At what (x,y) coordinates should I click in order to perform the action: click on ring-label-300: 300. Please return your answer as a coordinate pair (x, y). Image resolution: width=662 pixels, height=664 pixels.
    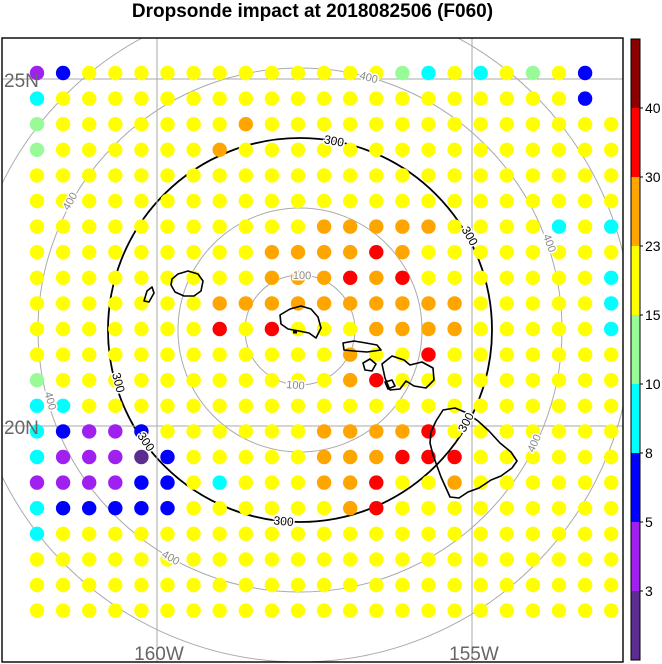
    Looking at the image, I should click on (118, 382).